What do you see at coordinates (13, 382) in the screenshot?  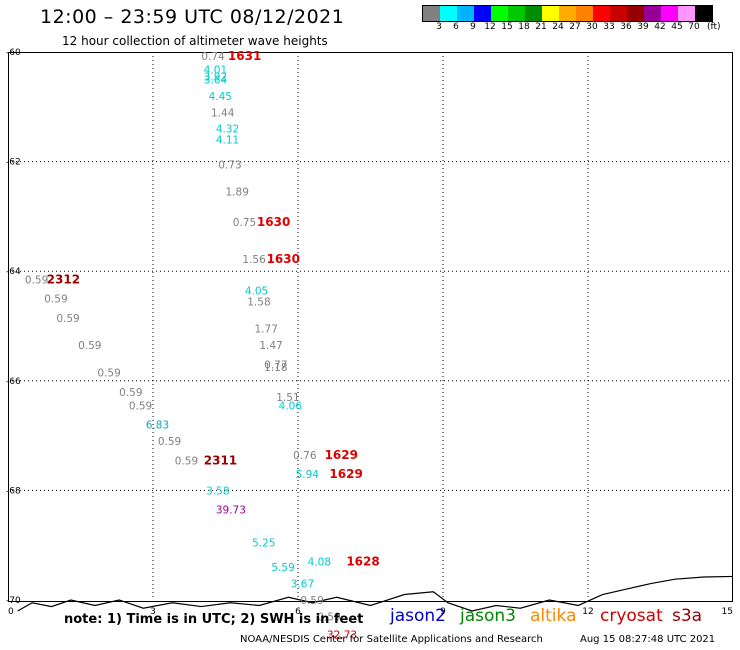 I see `lat-label: -66` at bounding box center [13, 382].